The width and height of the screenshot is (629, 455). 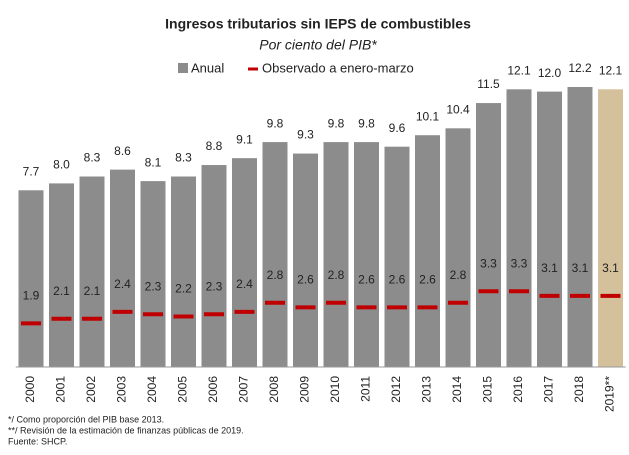 I want to click on value-label: 12.0, so click(x=550, y=73).